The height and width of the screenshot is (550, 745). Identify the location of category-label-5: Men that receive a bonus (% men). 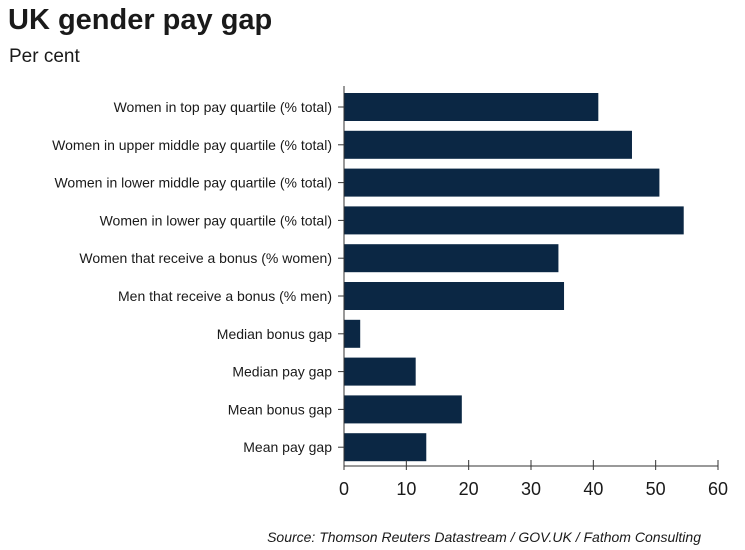
(225, 296).